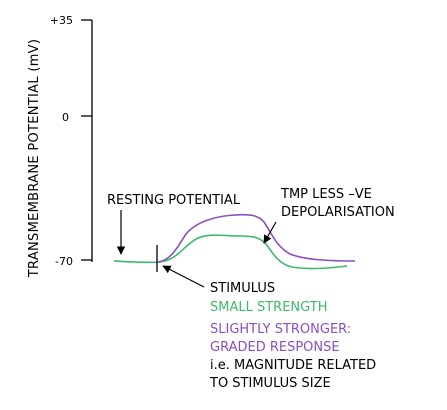 This screenshot has height=410, width=447. Describe the element at coordinates (293, 365) in the screenshot. I see `magnitude-label: i.e. MAGNITUDE RELATED` at that location.